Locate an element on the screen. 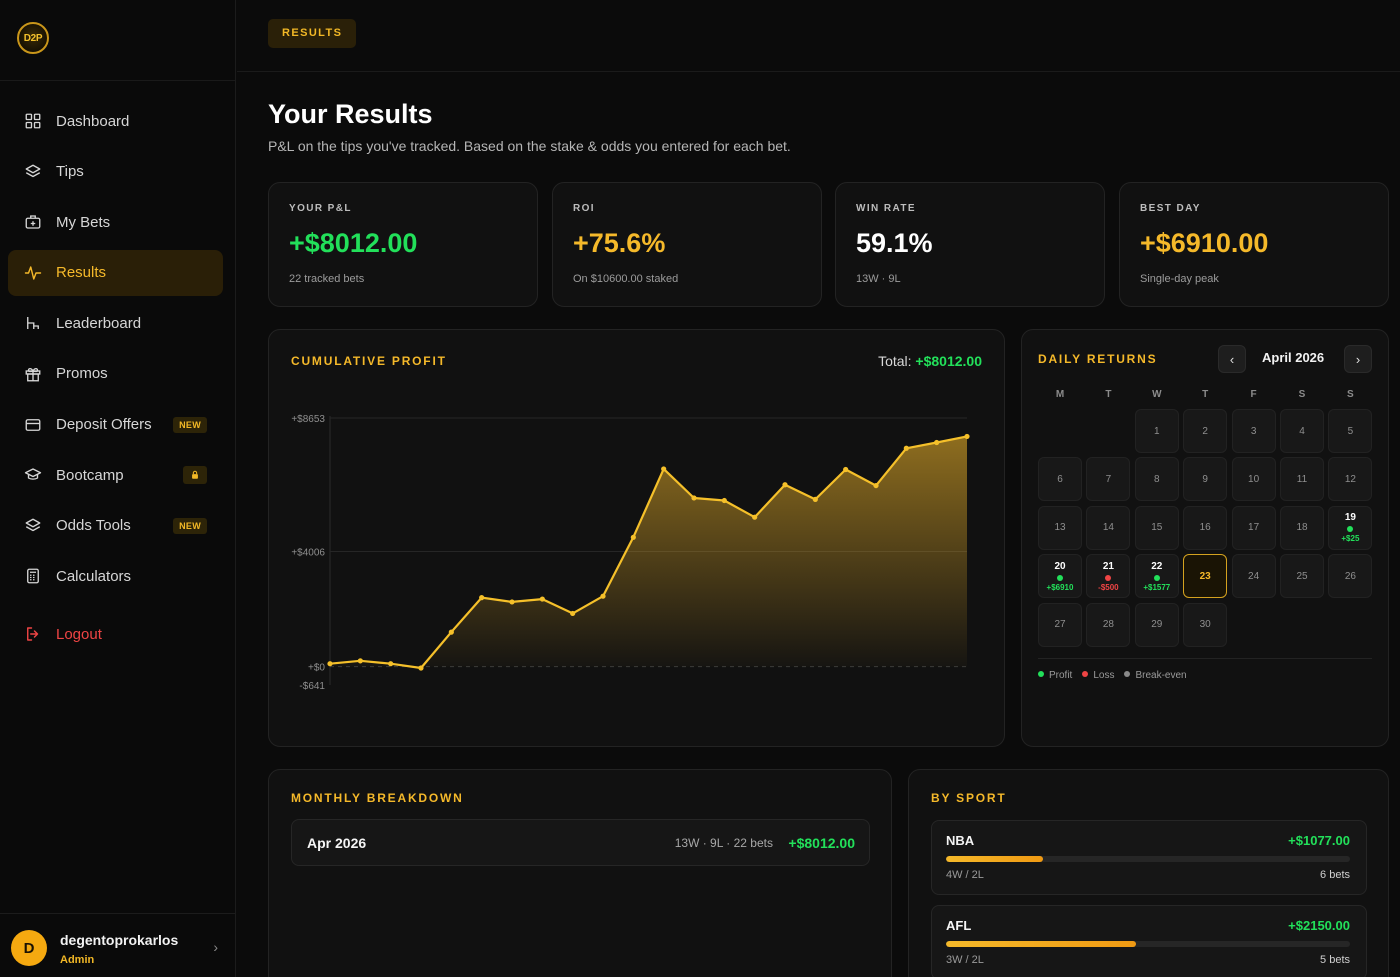  day-number: 27 is located at coordinates (1060, 625).